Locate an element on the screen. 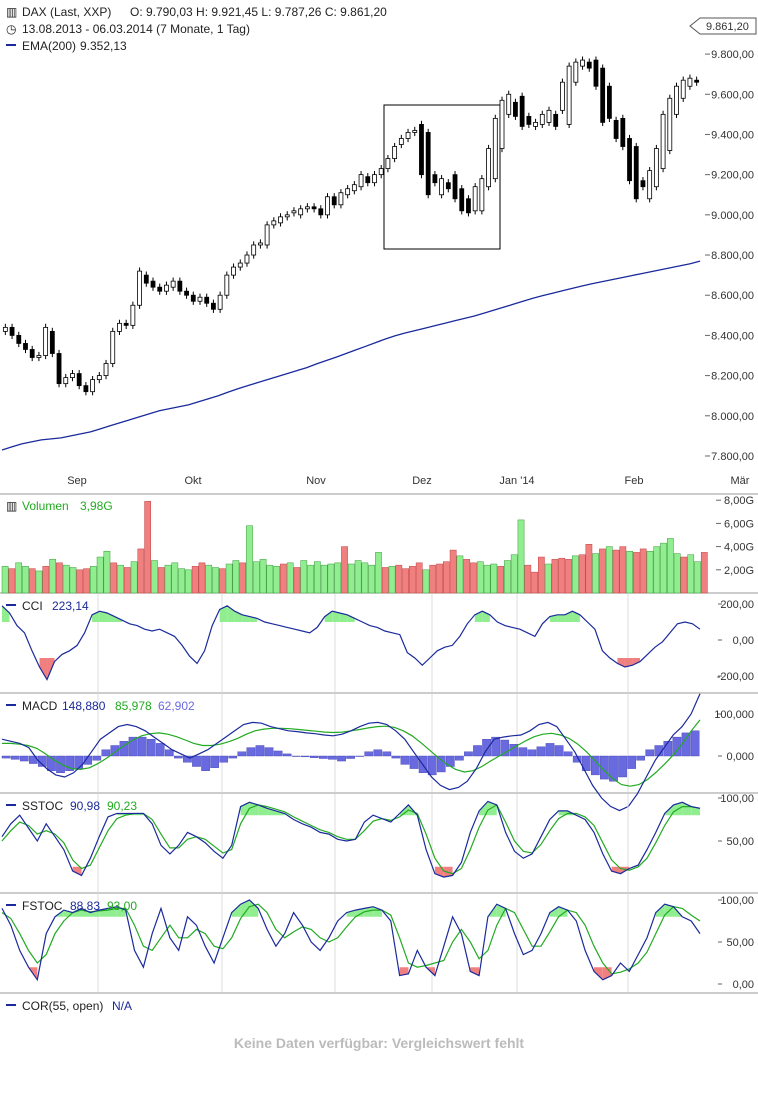 The image size is (758, 1093). volume-icon: ▥ is located at coordinates (11, 506).